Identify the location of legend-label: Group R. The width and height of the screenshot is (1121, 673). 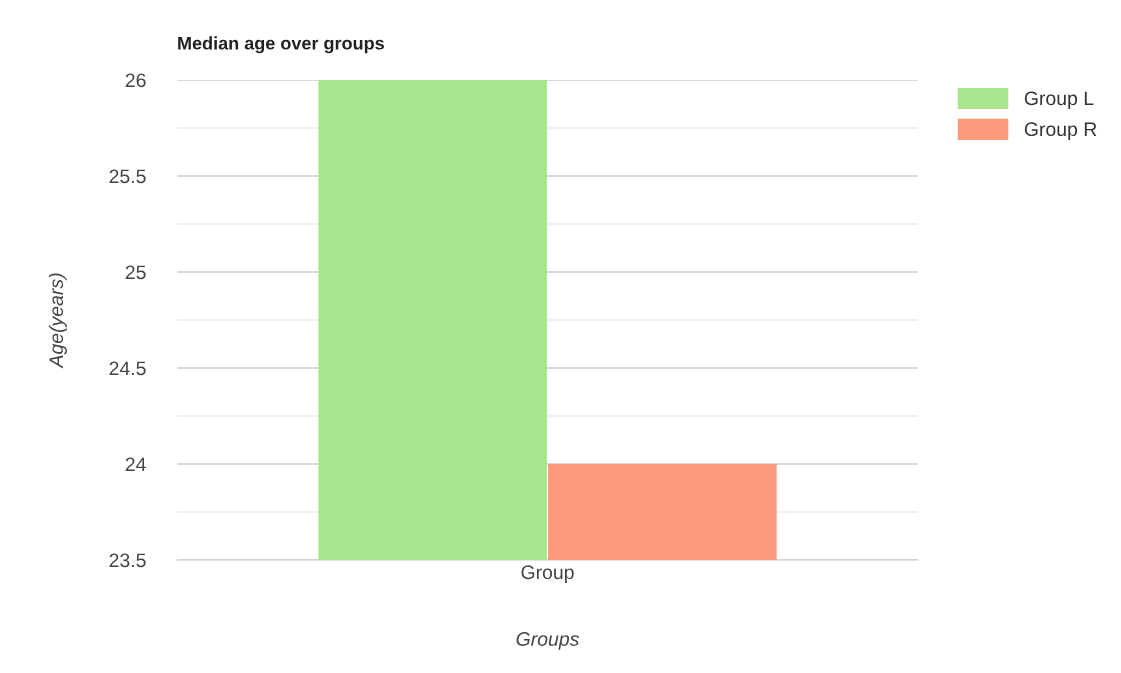
(1060, 131).